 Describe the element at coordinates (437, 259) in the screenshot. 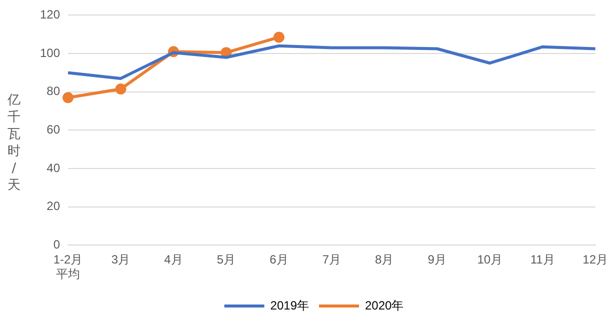

I see `x-tick-label: 9月` at that location.